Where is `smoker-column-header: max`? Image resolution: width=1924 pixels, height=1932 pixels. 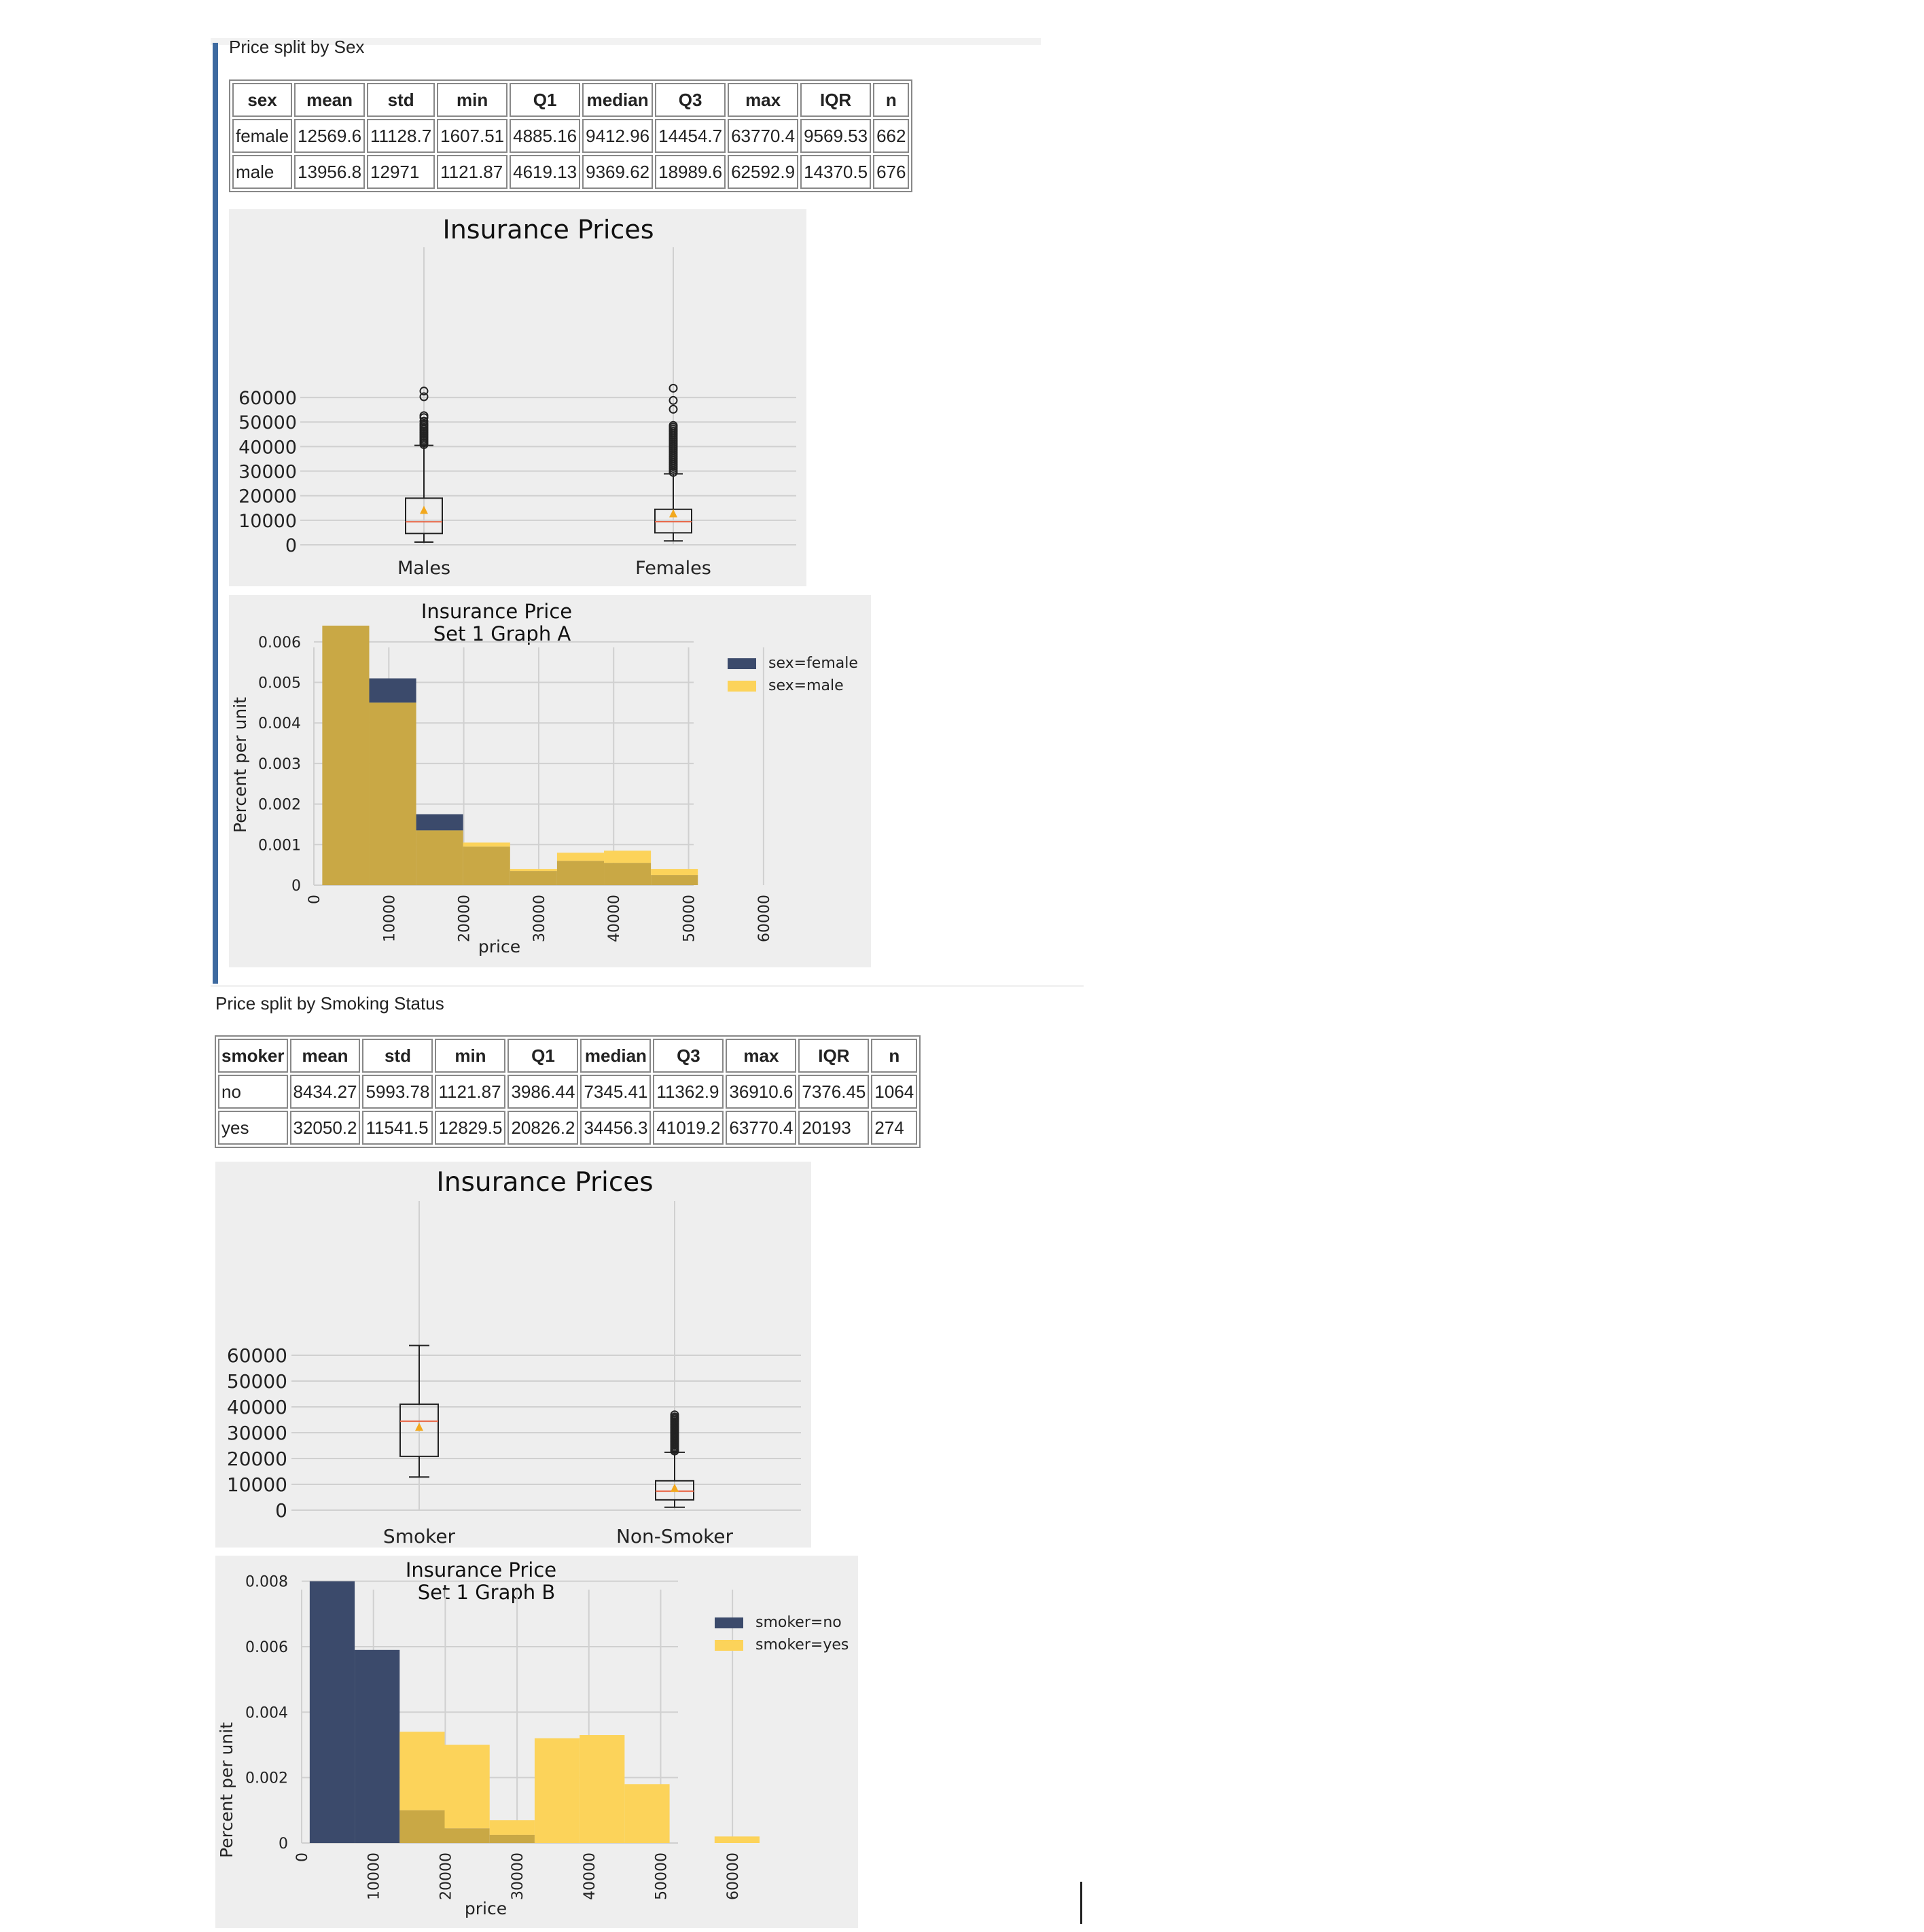
smoker-column-header: max is located at coordinates (761, 1056).